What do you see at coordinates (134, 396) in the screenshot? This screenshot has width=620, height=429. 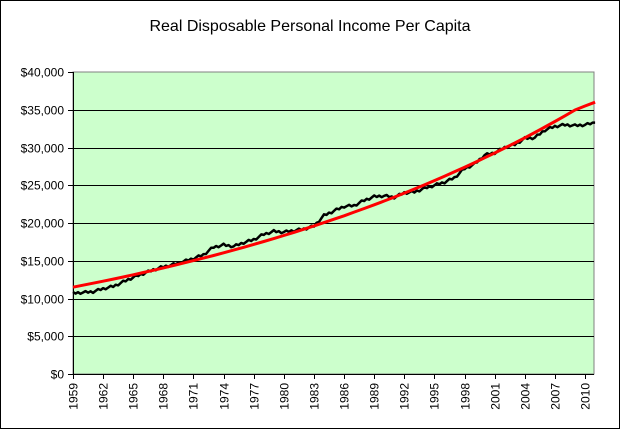 I see `x-tick-label: 1965` at bounding box center [134, 396].